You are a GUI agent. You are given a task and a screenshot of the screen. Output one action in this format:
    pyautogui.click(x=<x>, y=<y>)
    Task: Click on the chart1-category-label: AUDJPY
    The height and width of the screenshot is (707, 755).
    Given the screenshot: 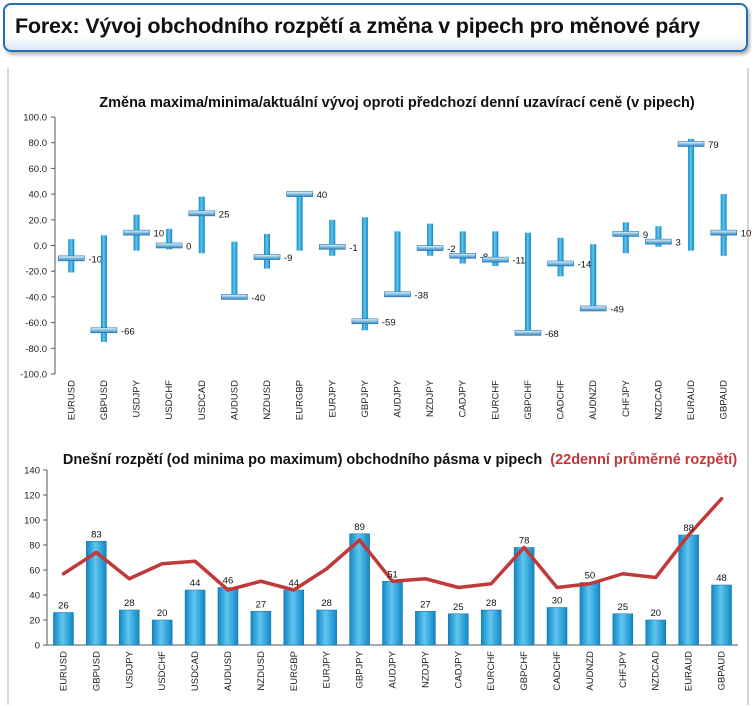 What is the action you would take?
    pyautogui.click(x=398, y=398)
    